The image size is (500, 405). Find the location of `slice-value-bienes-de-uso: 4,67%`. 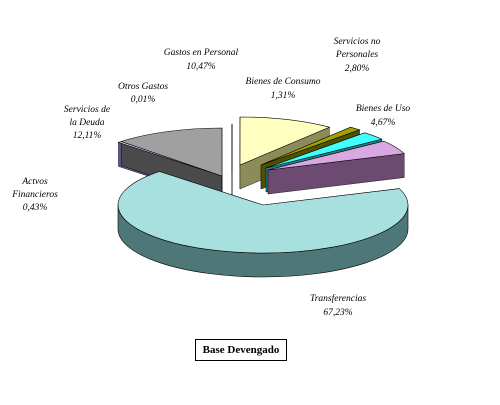

slice-value-bienes-de-uso: 4,67% is located at coordinates (383, 123).